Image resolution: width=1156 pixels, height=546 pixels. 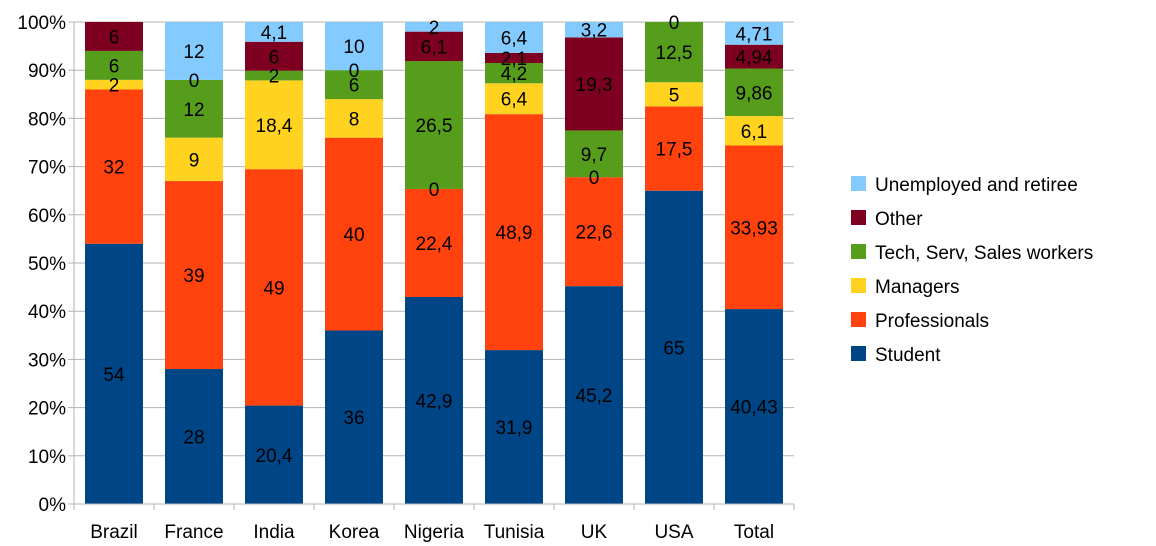 I want to click on data-label-tech-serv-sales-workers-france: 12, so click(x=193, y=110).